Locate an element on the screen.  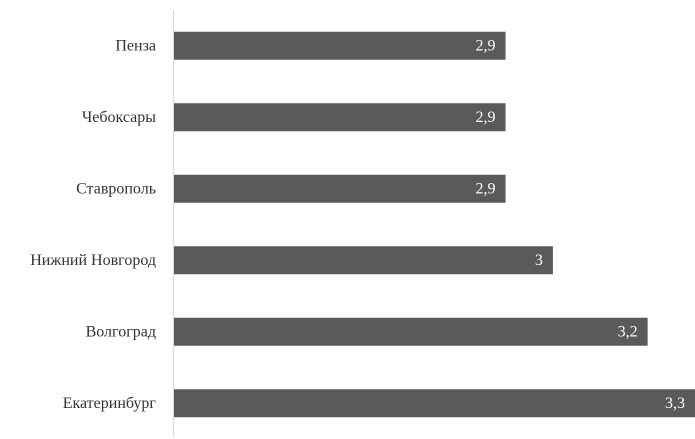
value-label: 3,2 is located at coordinates (628, 331).